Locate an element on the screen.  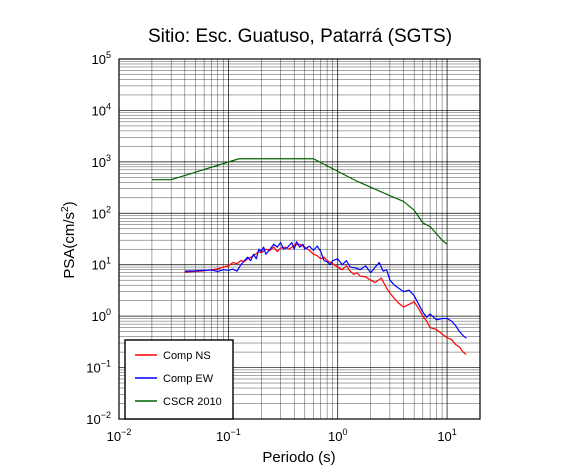
y-axis-label: PSA(cm/s2) is located at coordinates (69, 239).